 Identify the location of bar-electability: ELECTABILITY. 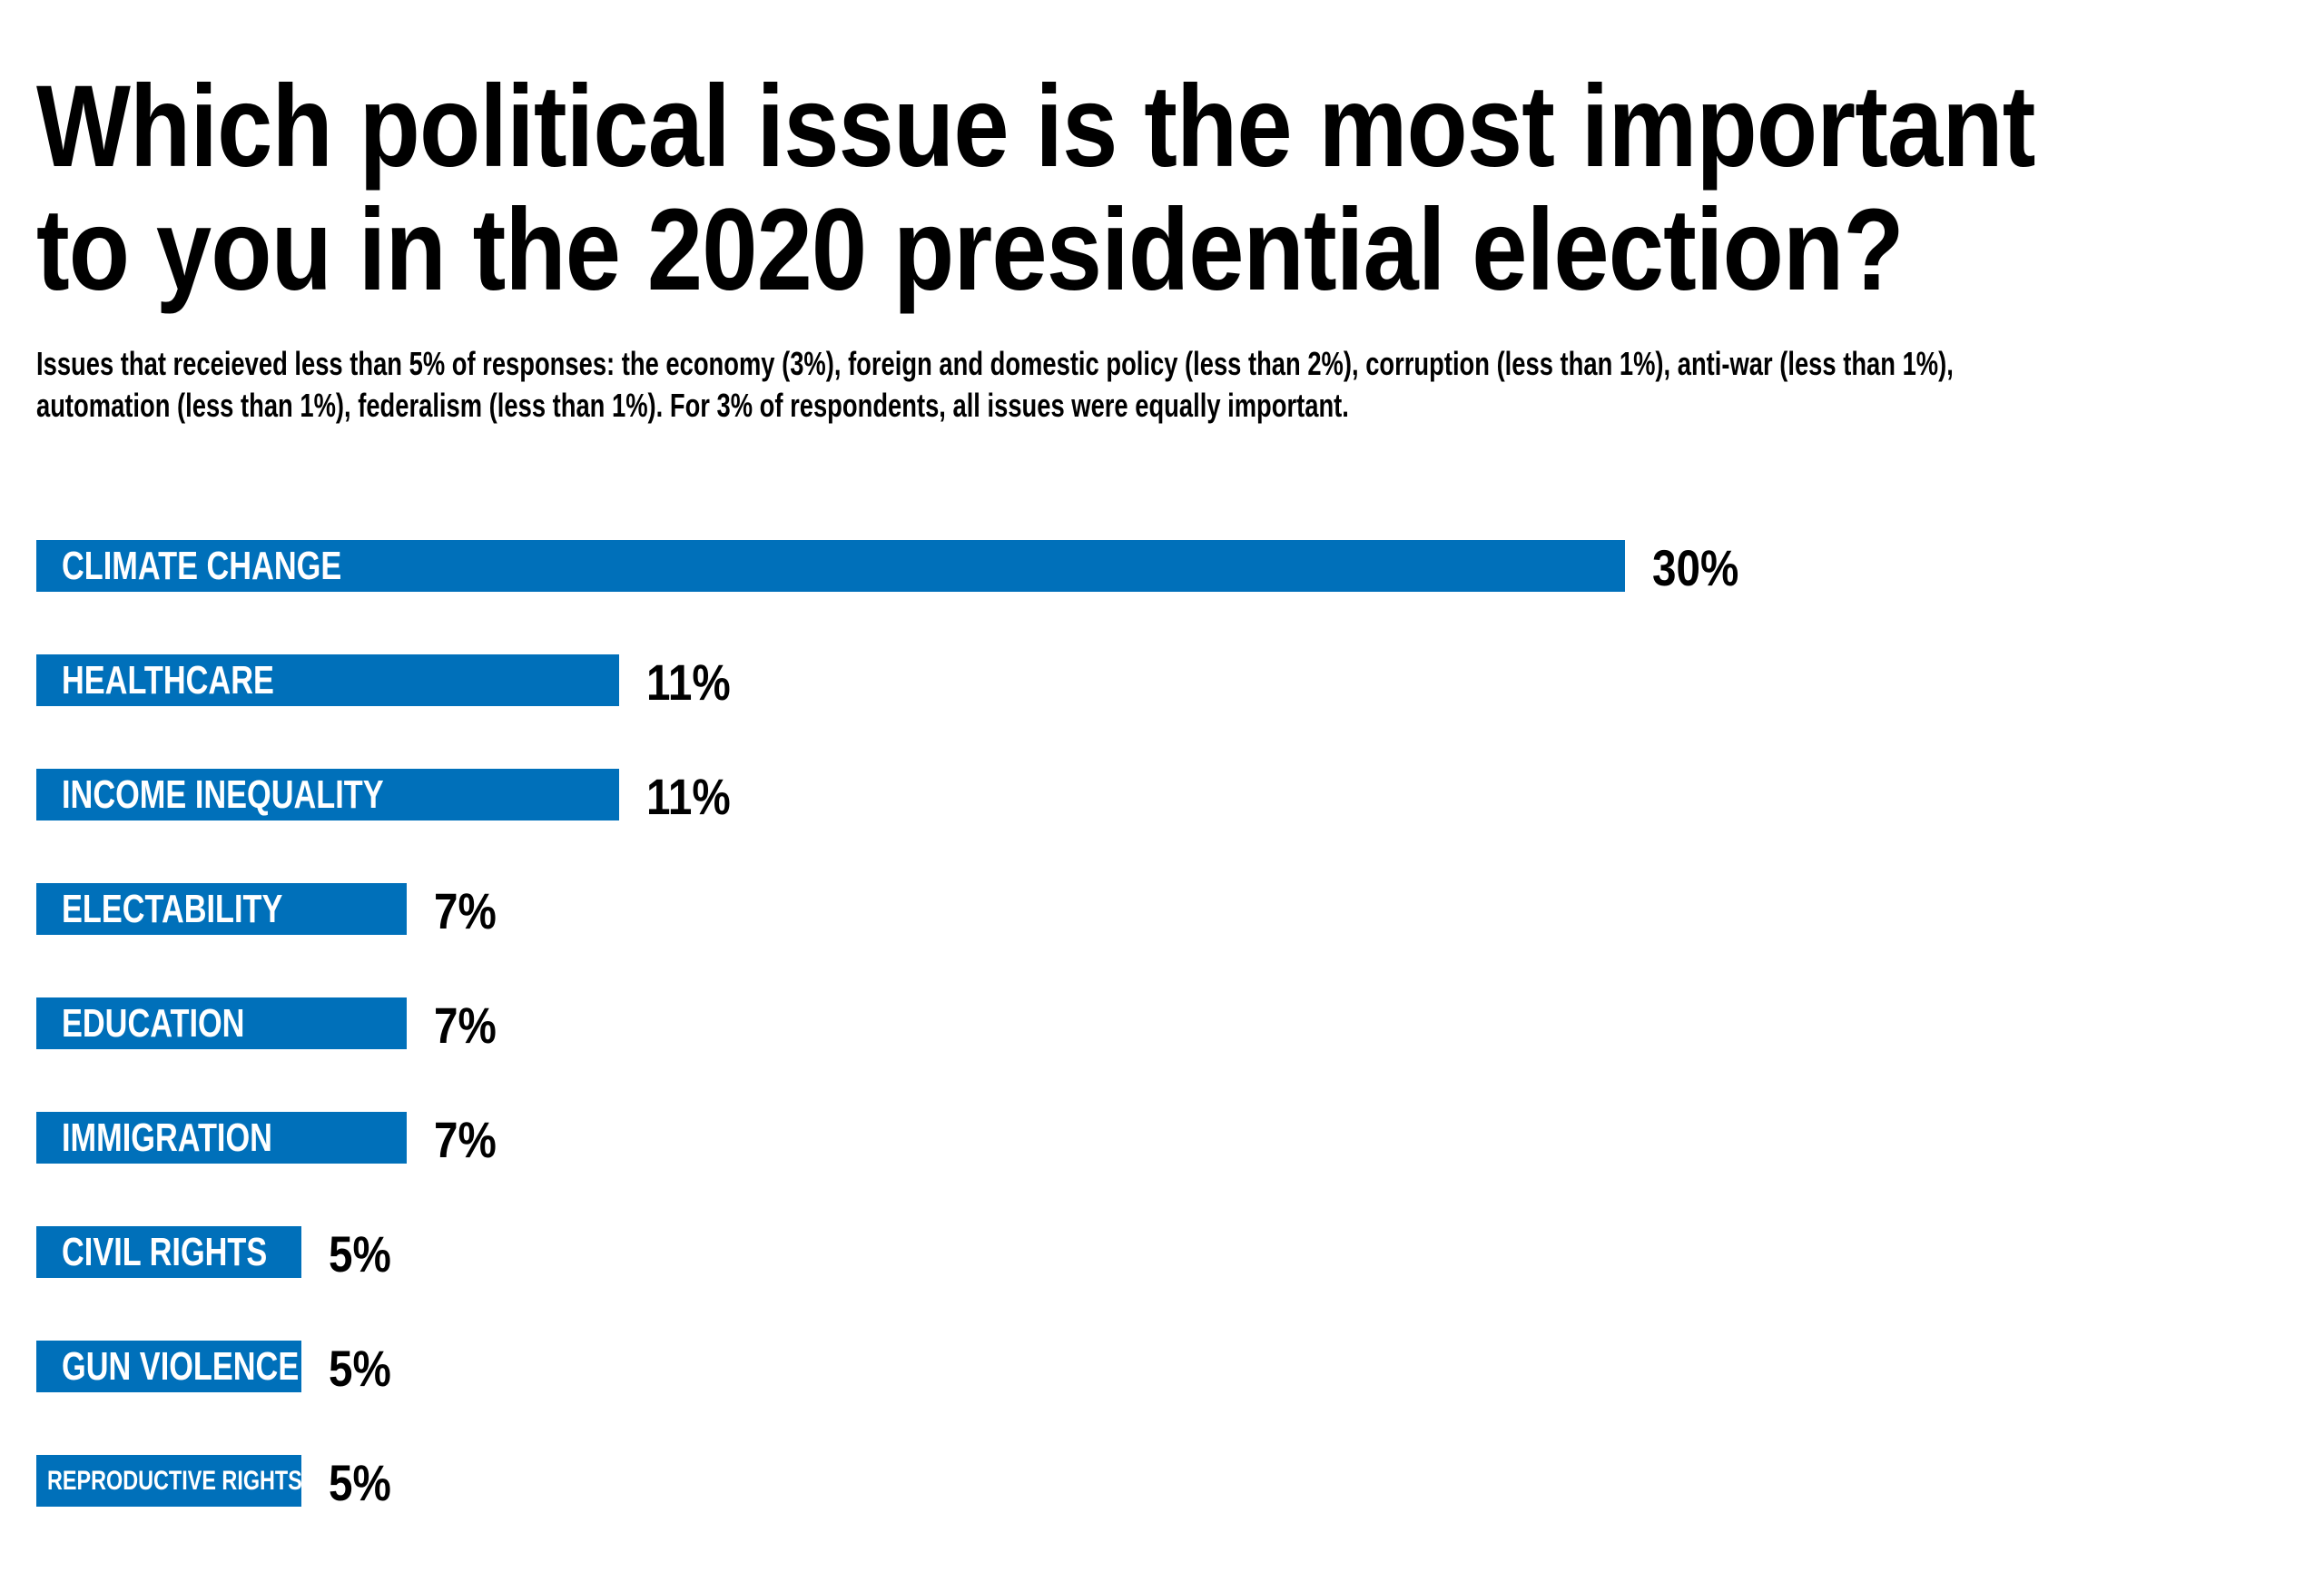
(222, 909).